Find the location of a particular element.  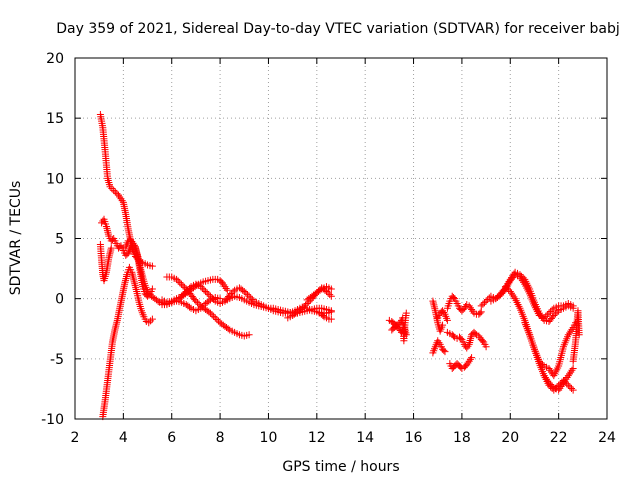

x-tick-label: 24 is located at coordinates (607, 438).